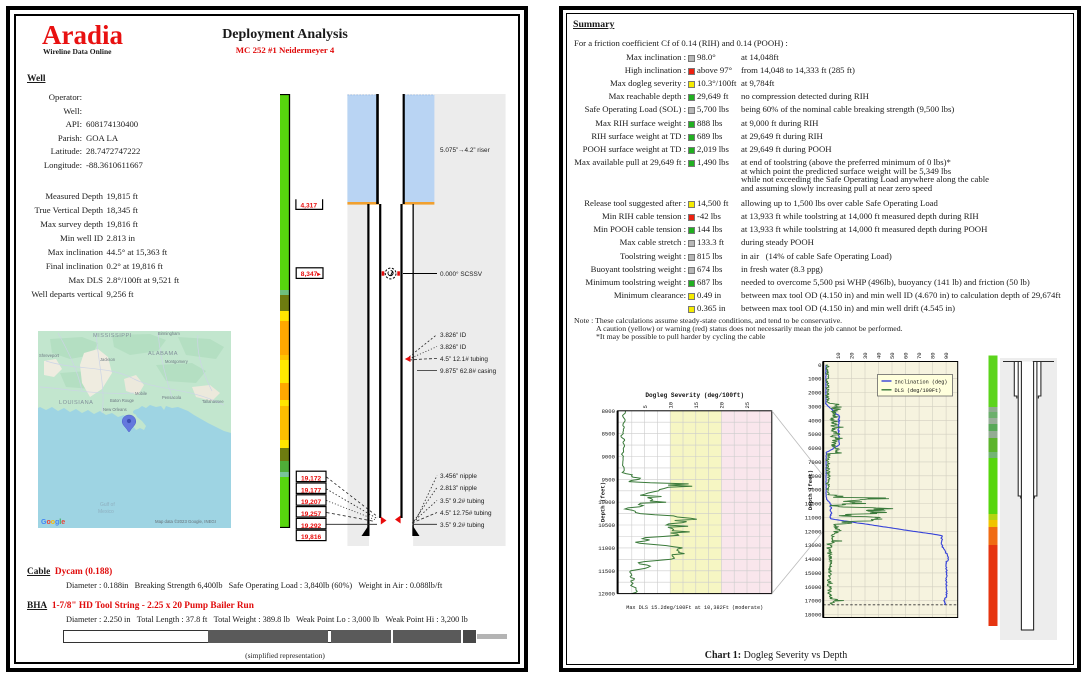 This screenshot has height=679, width=1090. What do you see at coordinates (108, 359) in the screenshot?
I see `svg-text: Jackson` at bounding box center [108, 359].